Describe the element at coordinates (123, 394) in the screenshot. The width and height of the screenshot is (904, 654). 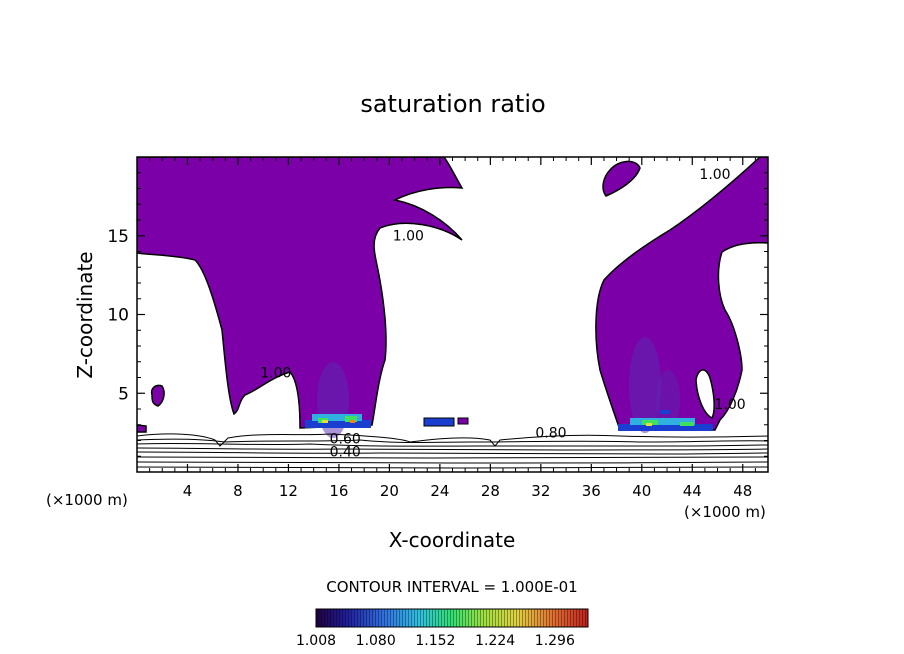
I see `y-tick-label: 5` at that location.